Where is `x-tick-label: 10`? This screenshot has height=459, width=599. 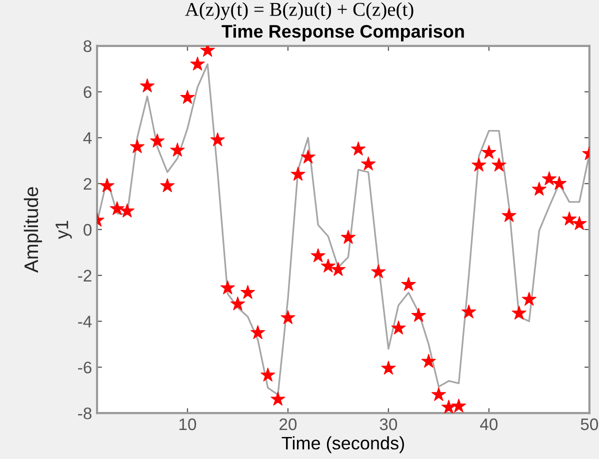 x-tick-label: 10 is located at coordinates (187, 424).